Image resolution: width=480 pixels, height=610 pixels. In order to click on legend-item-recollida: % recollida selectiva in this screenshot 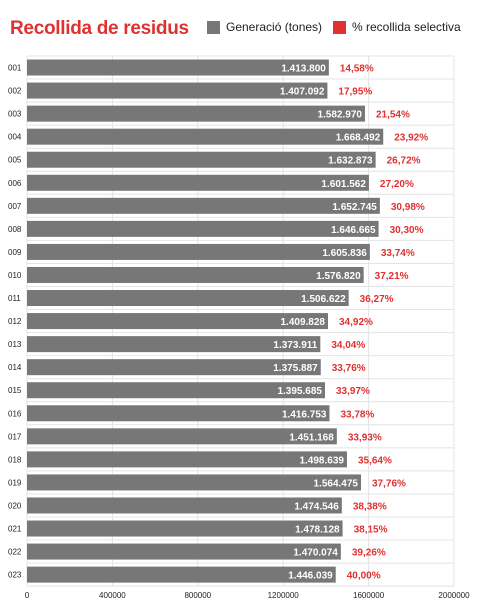, I will do `click(397, 27)`.